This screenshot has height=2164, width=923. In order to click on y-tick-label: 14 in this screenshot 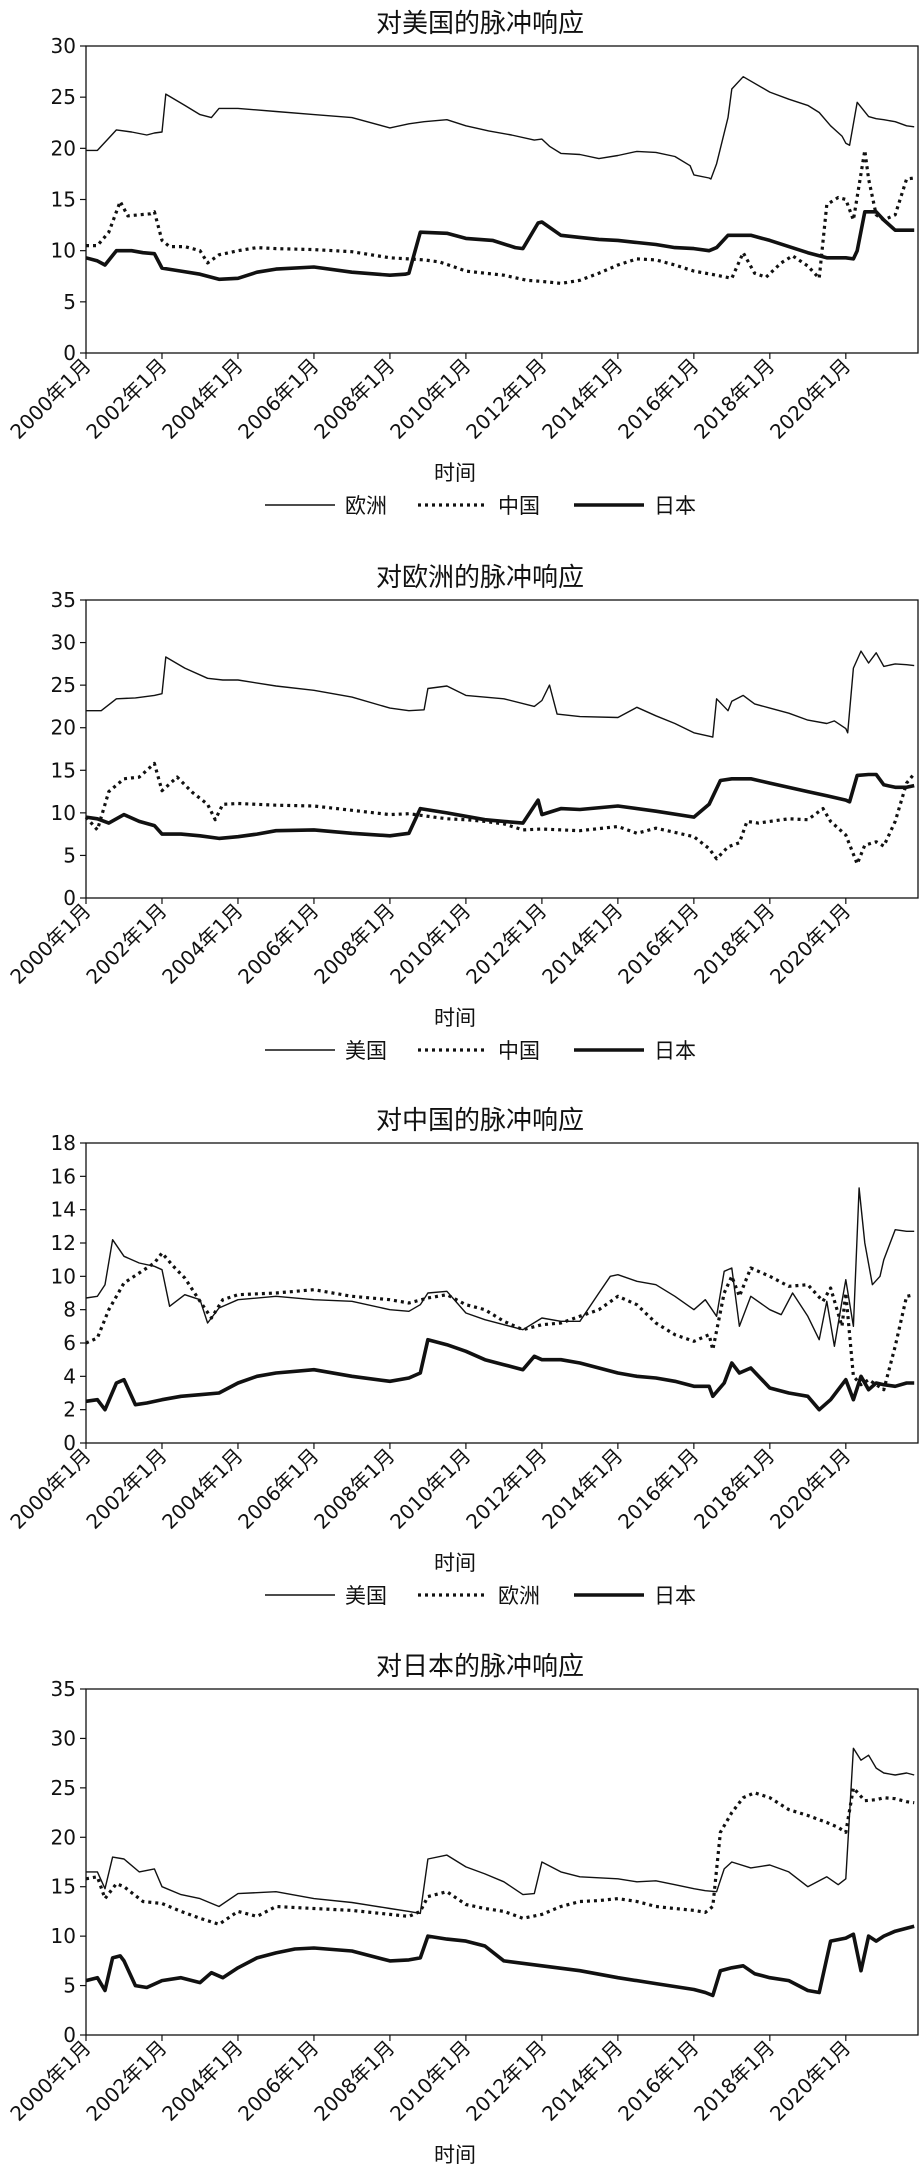, I will do `click(63, 1210)`.